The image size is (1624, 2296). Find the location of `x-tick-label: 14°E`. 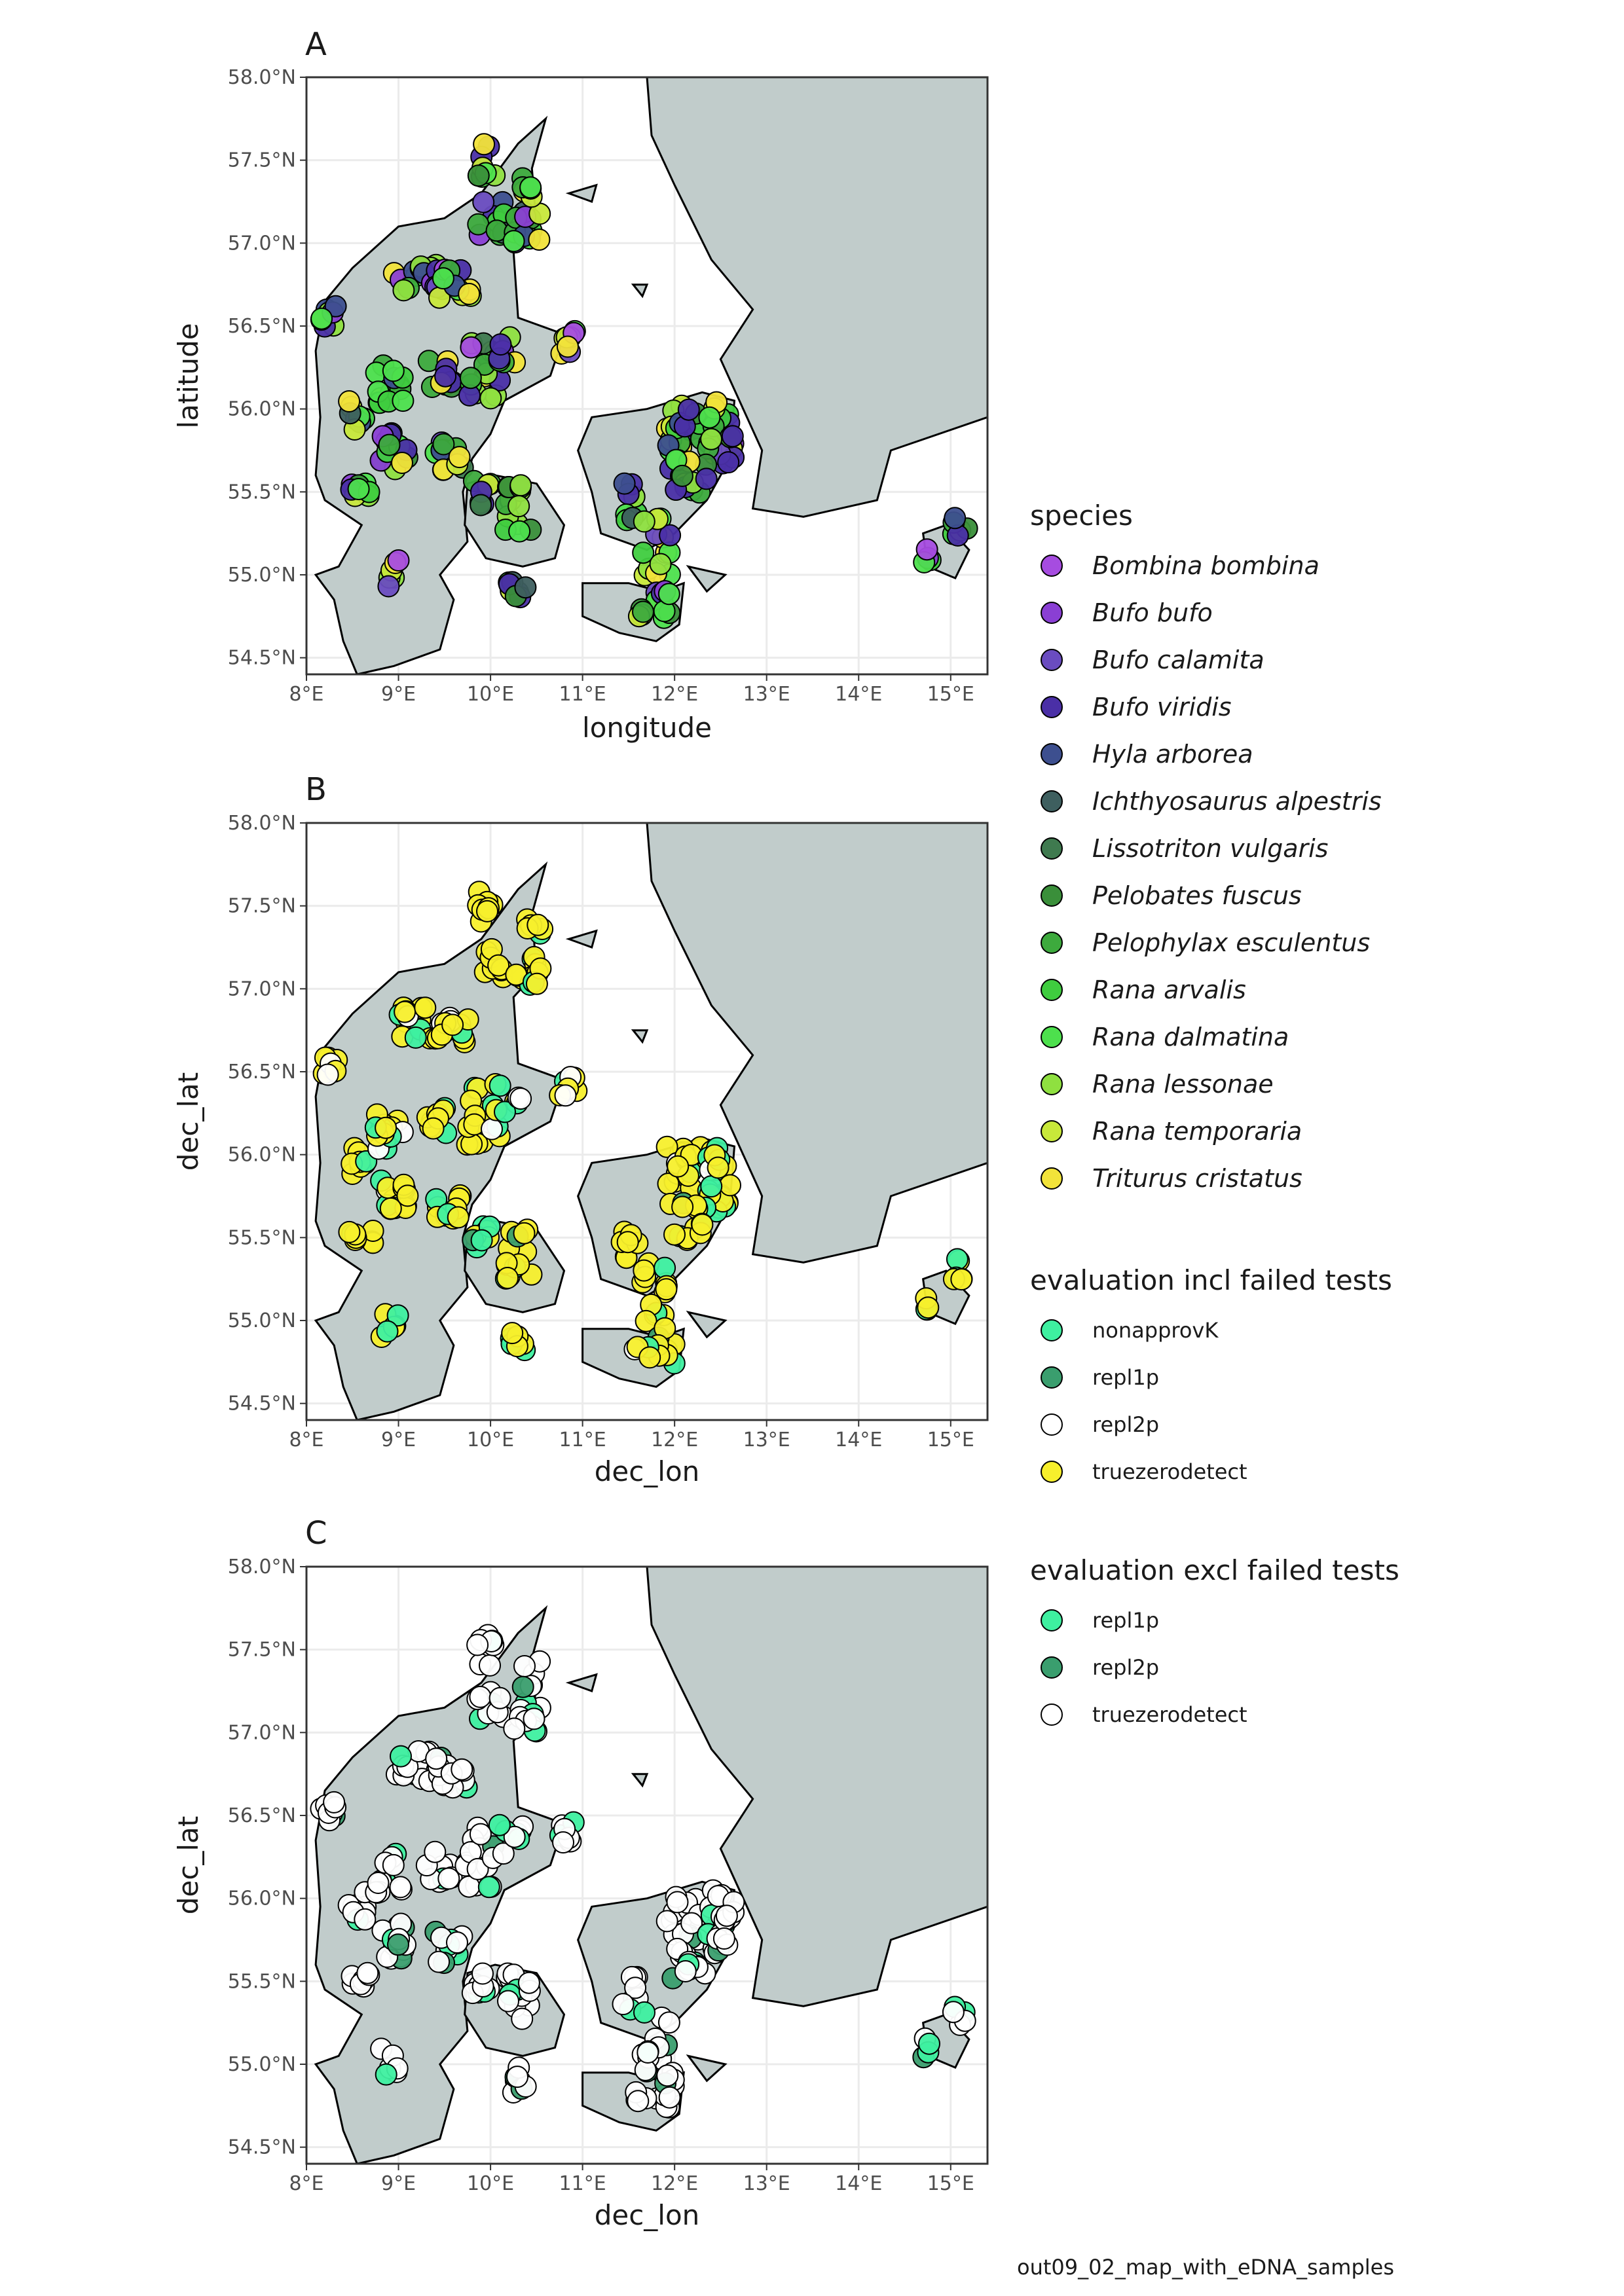

x-tick-label: 14°E is located at coordinates (858, 1440).